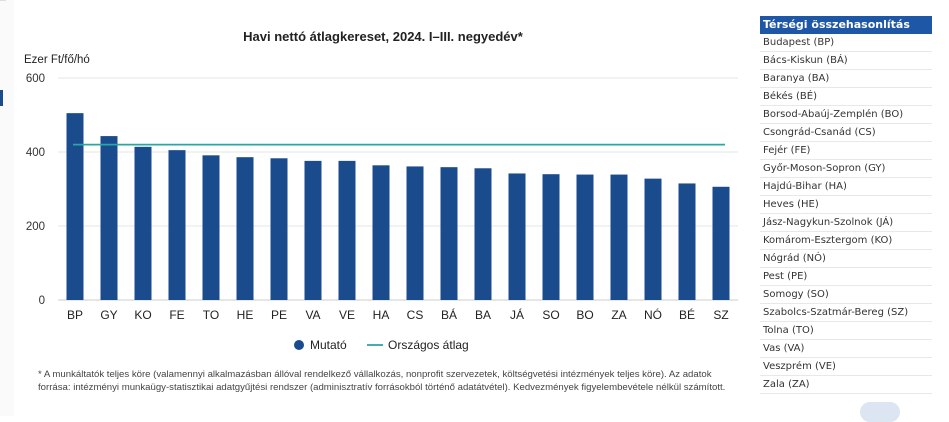  Describe the element at coordinates (7, 208) in the screenshot. I see `left-strip` at that location.